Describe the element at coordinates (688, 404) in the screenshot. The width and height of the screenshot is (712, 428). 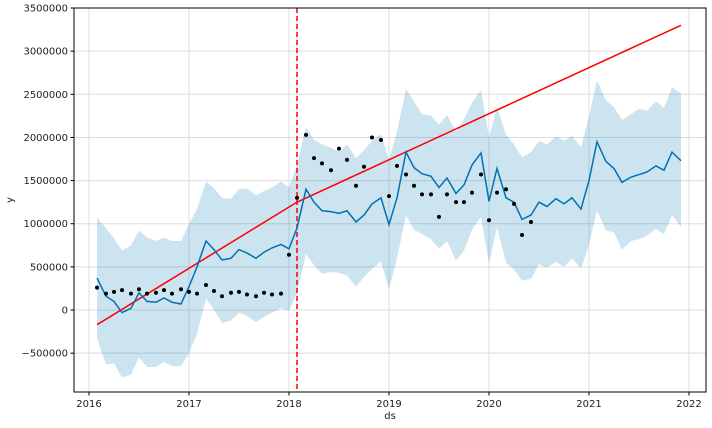
I see `x-tick-label: 2022` at that location.